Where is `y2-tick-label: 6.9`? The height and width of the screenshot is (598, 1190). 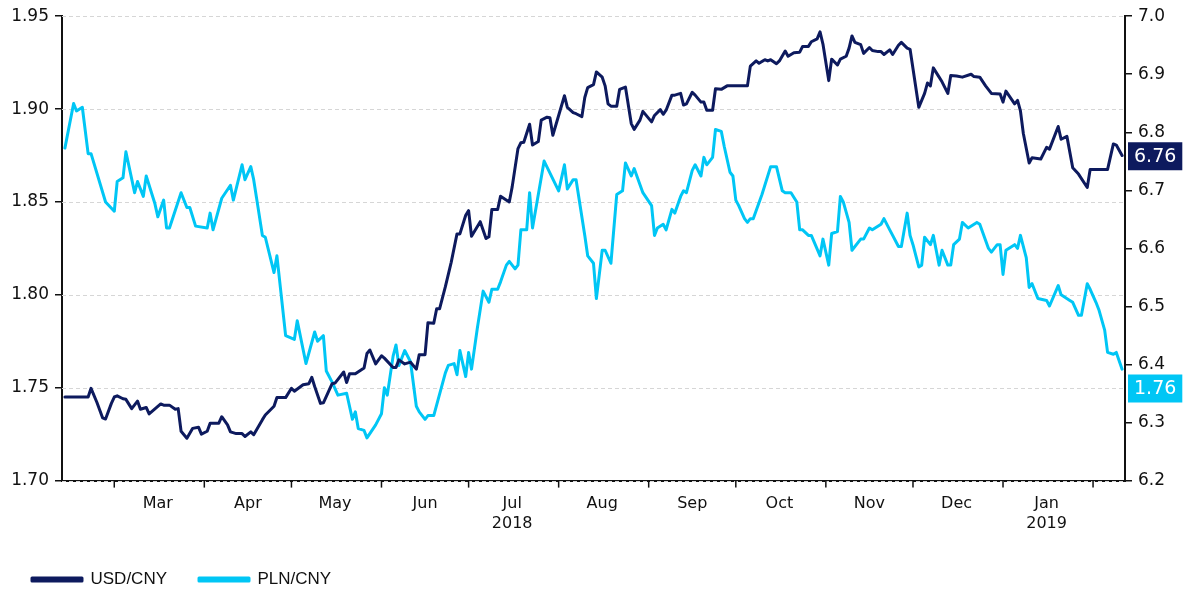
y2-tick-label: 6.9 is located at coordinates (1152, 72).